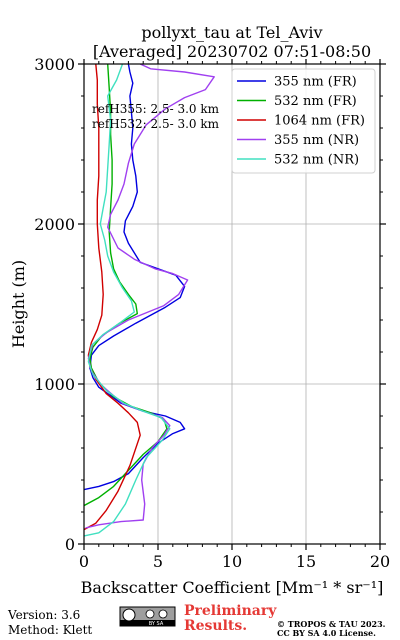  What do you see at coordinates (316, 140) in the screenshot?
I see `legend-label-355-nm-nr: 355 nm (NR)` at bounding box center [316, 140].